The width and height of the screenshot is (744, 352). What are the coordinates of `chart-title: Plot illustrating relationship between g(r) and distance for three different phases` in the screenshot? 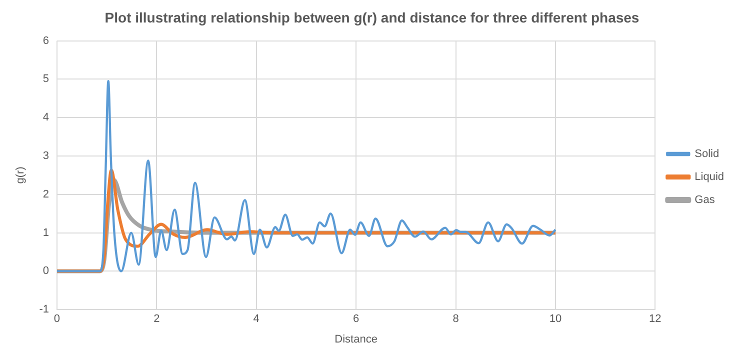 It's located at (372, 17).